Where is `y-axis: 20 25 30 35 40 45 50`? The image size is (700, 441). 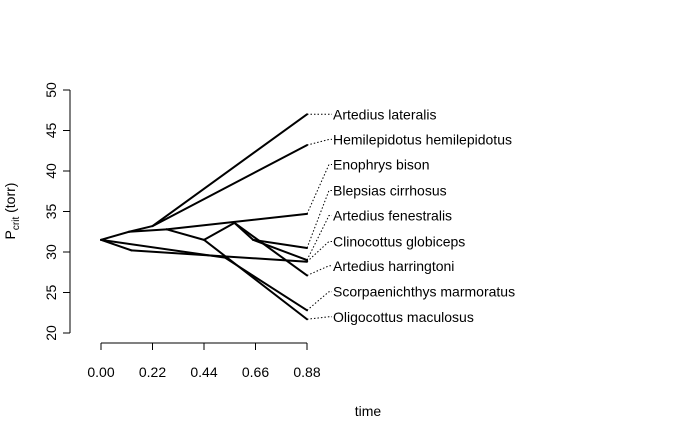 y-axis: 20 25 30 35 40 45 50 is located at coordinates (57, 211).